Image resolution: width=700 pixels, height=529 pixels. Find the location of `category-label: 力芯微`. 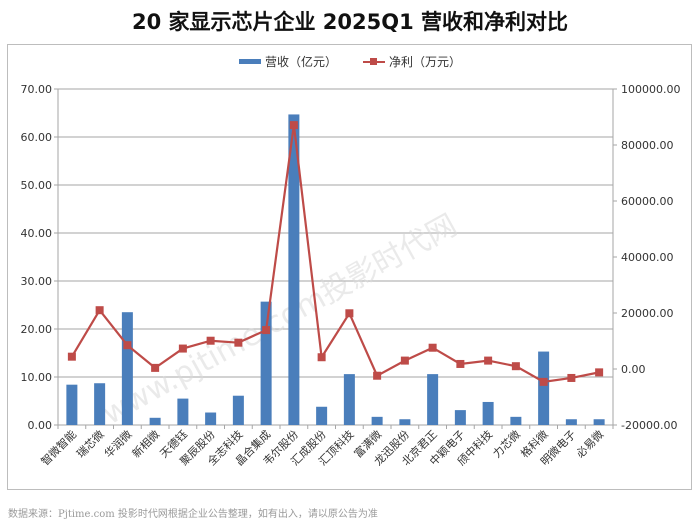

category-label: 力芯微 is located at coordinates (506, 443).